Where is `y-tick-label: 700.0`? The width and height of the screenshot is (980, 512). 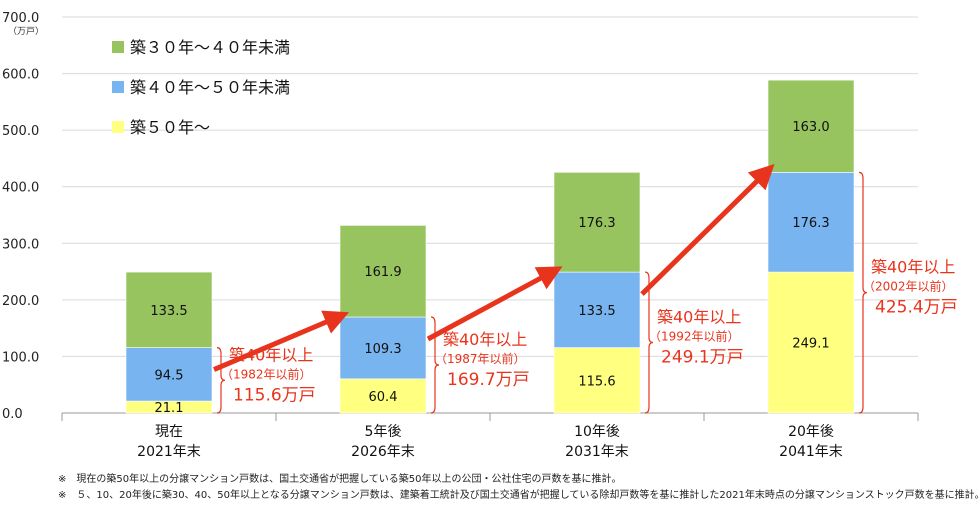 y-tick-label: 700.0 is located at coordinates (20, 18).